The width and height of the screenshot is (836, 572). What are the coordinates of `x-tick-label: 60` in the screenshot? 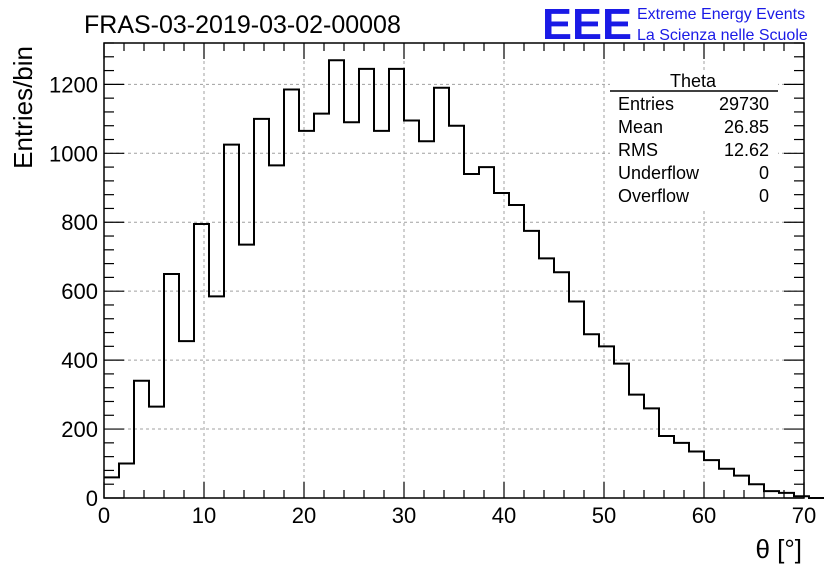 It's located at (704, 515).